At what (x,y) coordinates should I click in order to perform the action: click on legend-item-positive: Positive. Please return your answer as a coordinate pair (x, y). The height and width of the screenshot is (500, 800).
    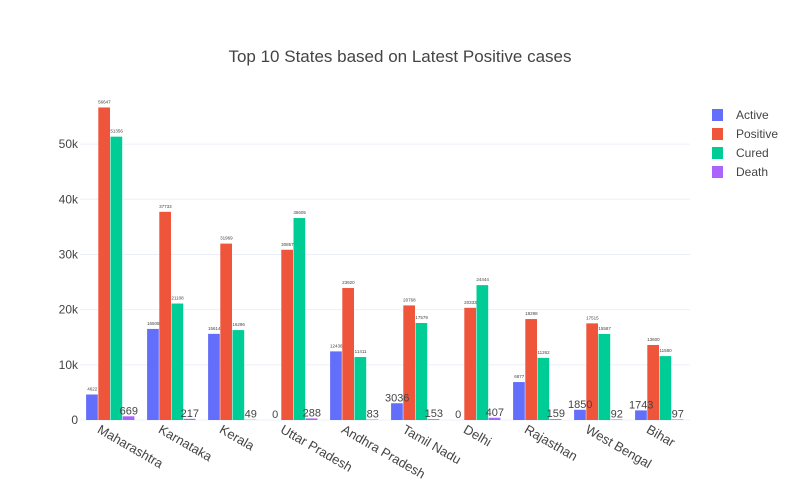
    Looking at the image, I should click on (745, 134).